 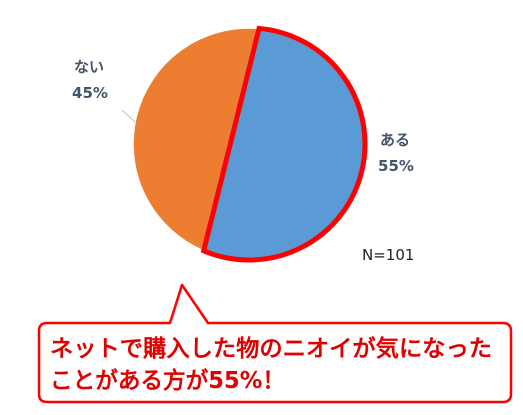 I want to click on pie-slice-nai, so click(x=196, y=139).